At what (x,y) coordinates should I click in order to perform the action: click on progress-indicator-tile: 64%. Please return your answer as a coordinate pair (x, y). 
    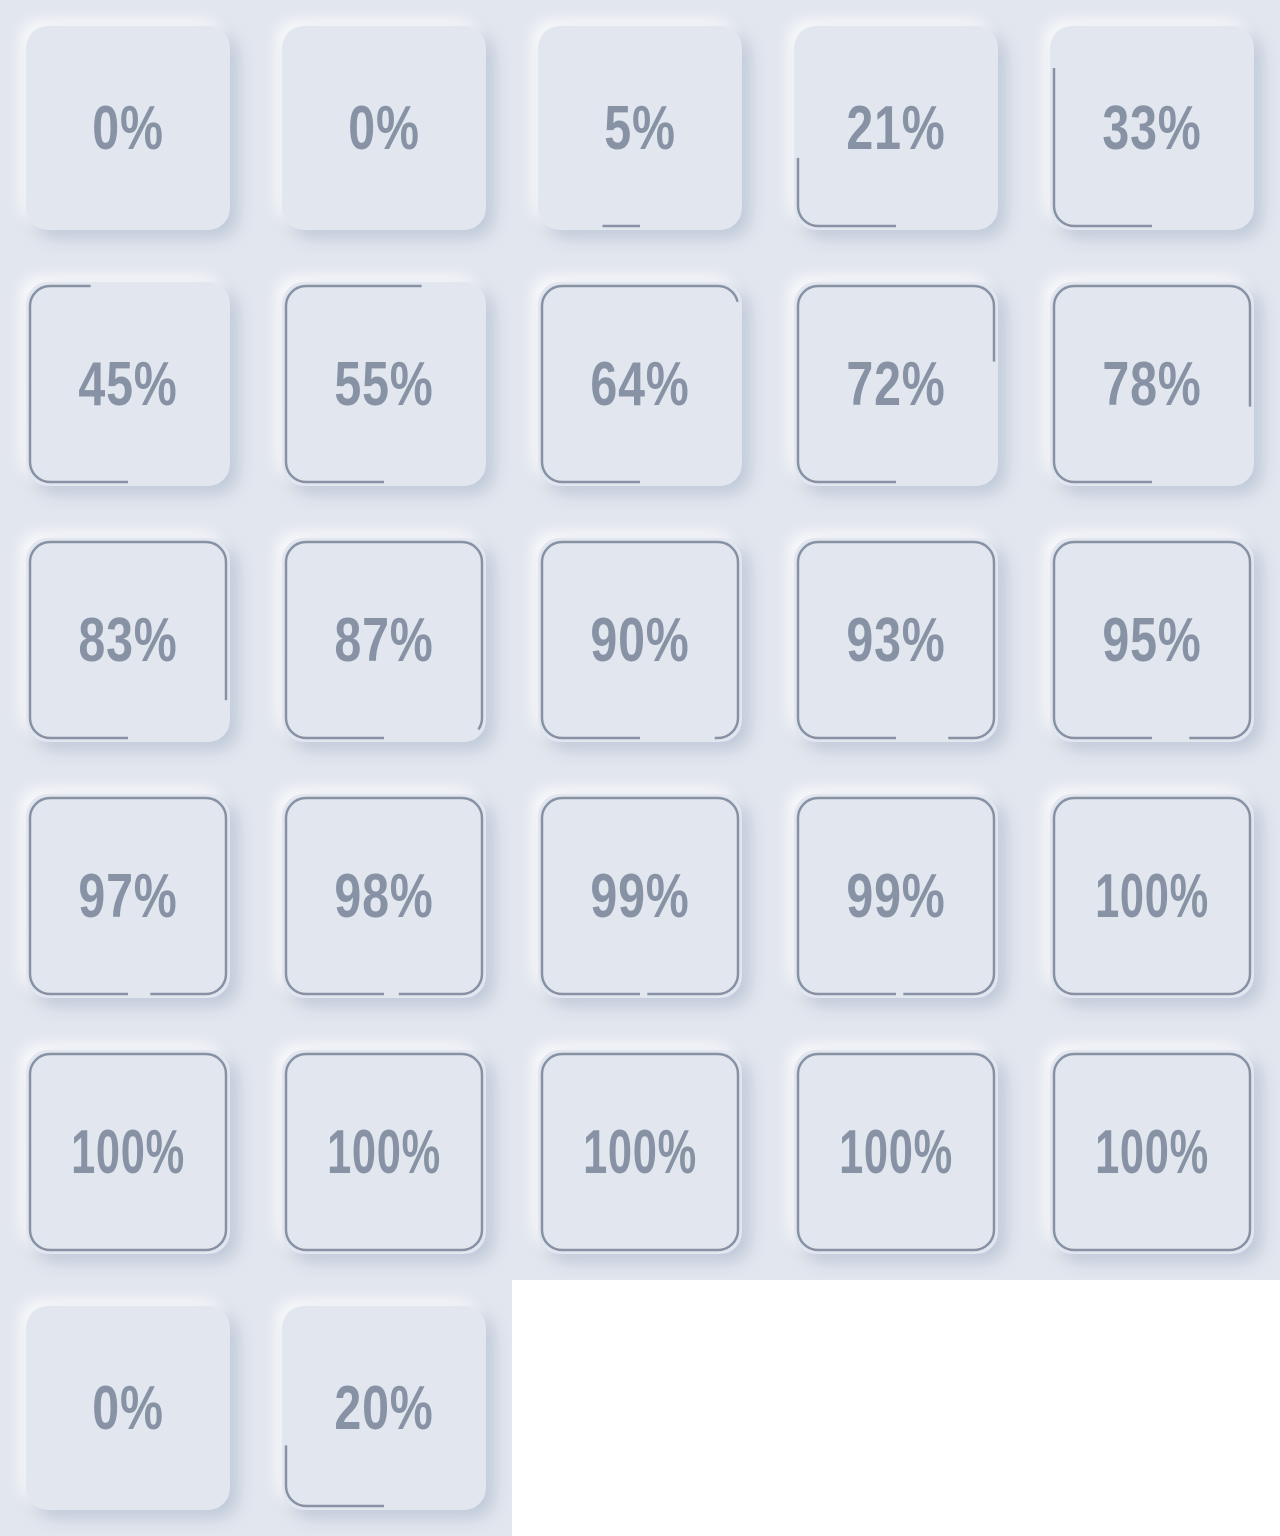
    Looking at the image, I should click on (640, 384).